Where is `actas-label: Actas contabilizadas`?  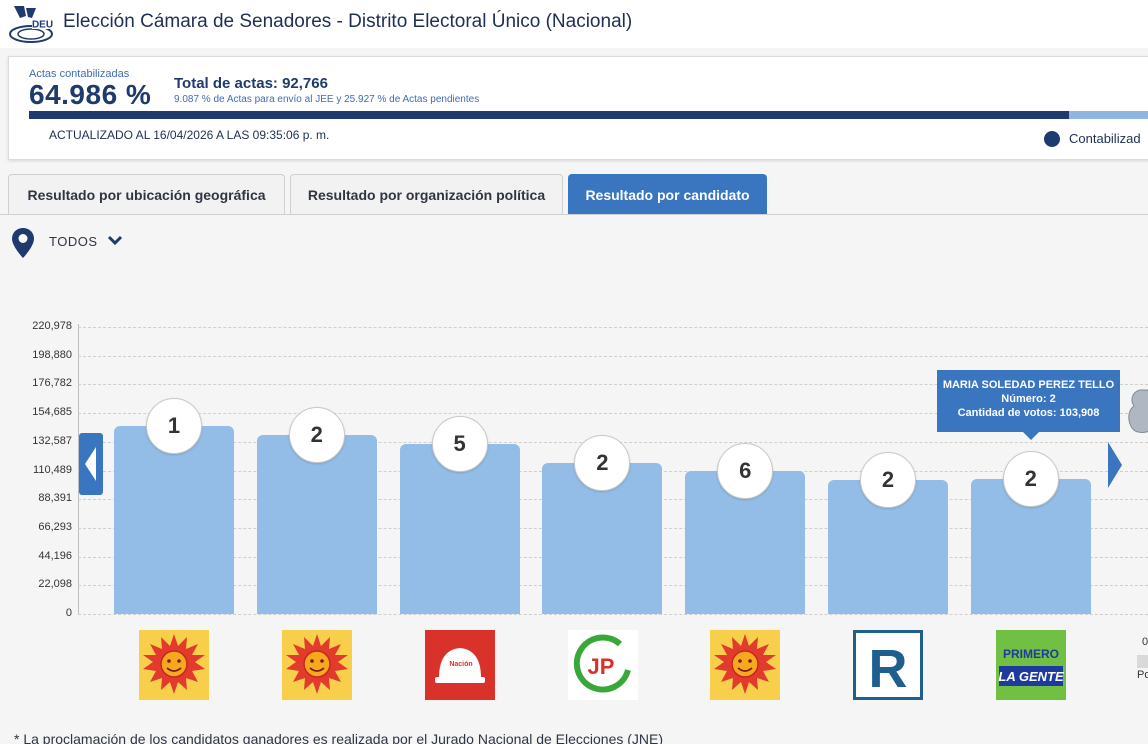
actas-label: Actas contabilizadas is located at coordinates (79, 74).